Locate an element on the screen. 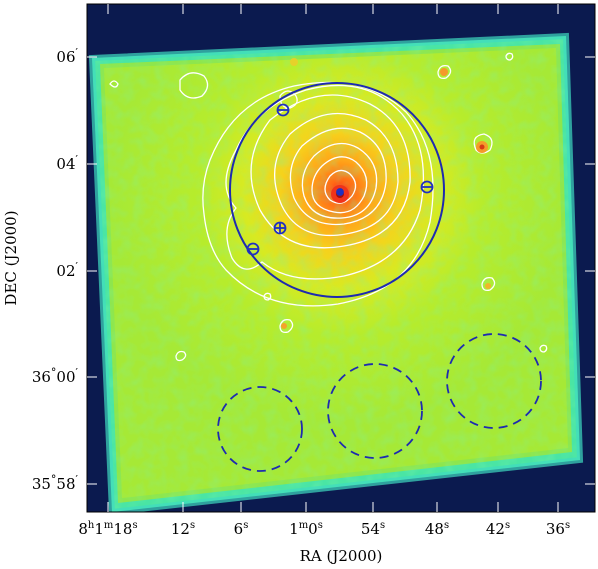 The height and width of the screenshot is (569, 598). extraction-circle is located at coordinates (337, 190).